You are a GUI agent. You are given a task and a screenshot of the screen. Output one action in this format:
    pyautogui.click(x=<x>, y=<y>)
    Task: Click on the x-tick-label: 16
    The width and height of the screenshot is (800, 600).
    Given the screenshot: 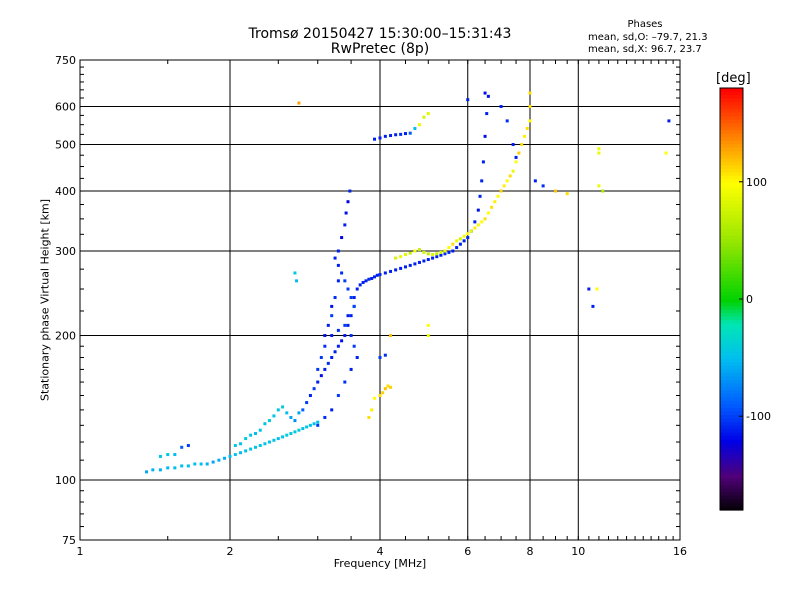 What is the action you would take?
    pyautogui.click(x=680, y=551)
    